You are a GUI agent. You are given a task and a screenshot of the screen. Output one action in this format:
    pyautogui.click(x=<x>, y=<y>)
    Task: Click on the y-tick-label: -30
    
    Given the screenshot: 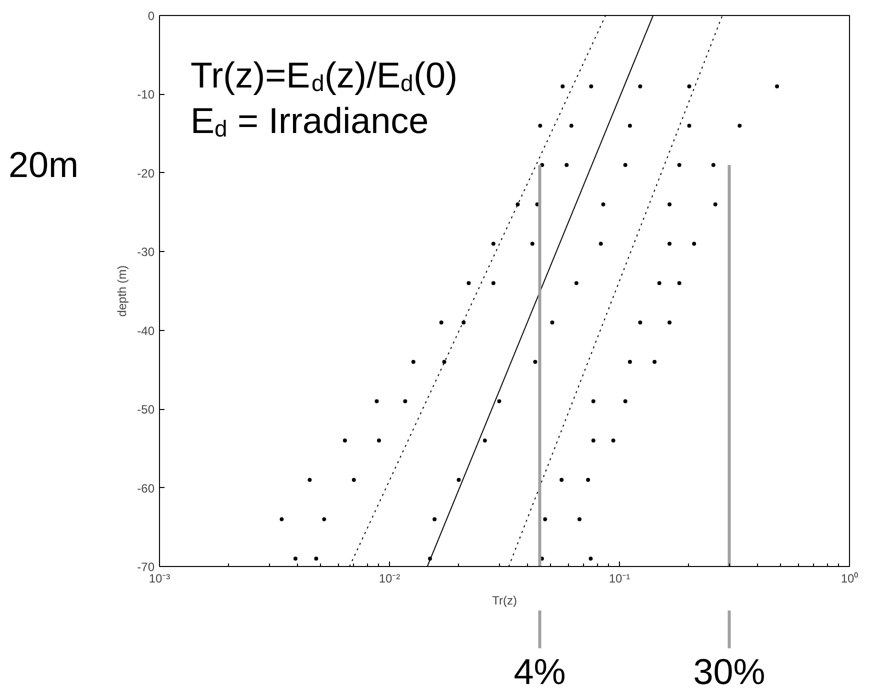 What is the action you would take?
    pyautogui.click(x=146, y=252)
    